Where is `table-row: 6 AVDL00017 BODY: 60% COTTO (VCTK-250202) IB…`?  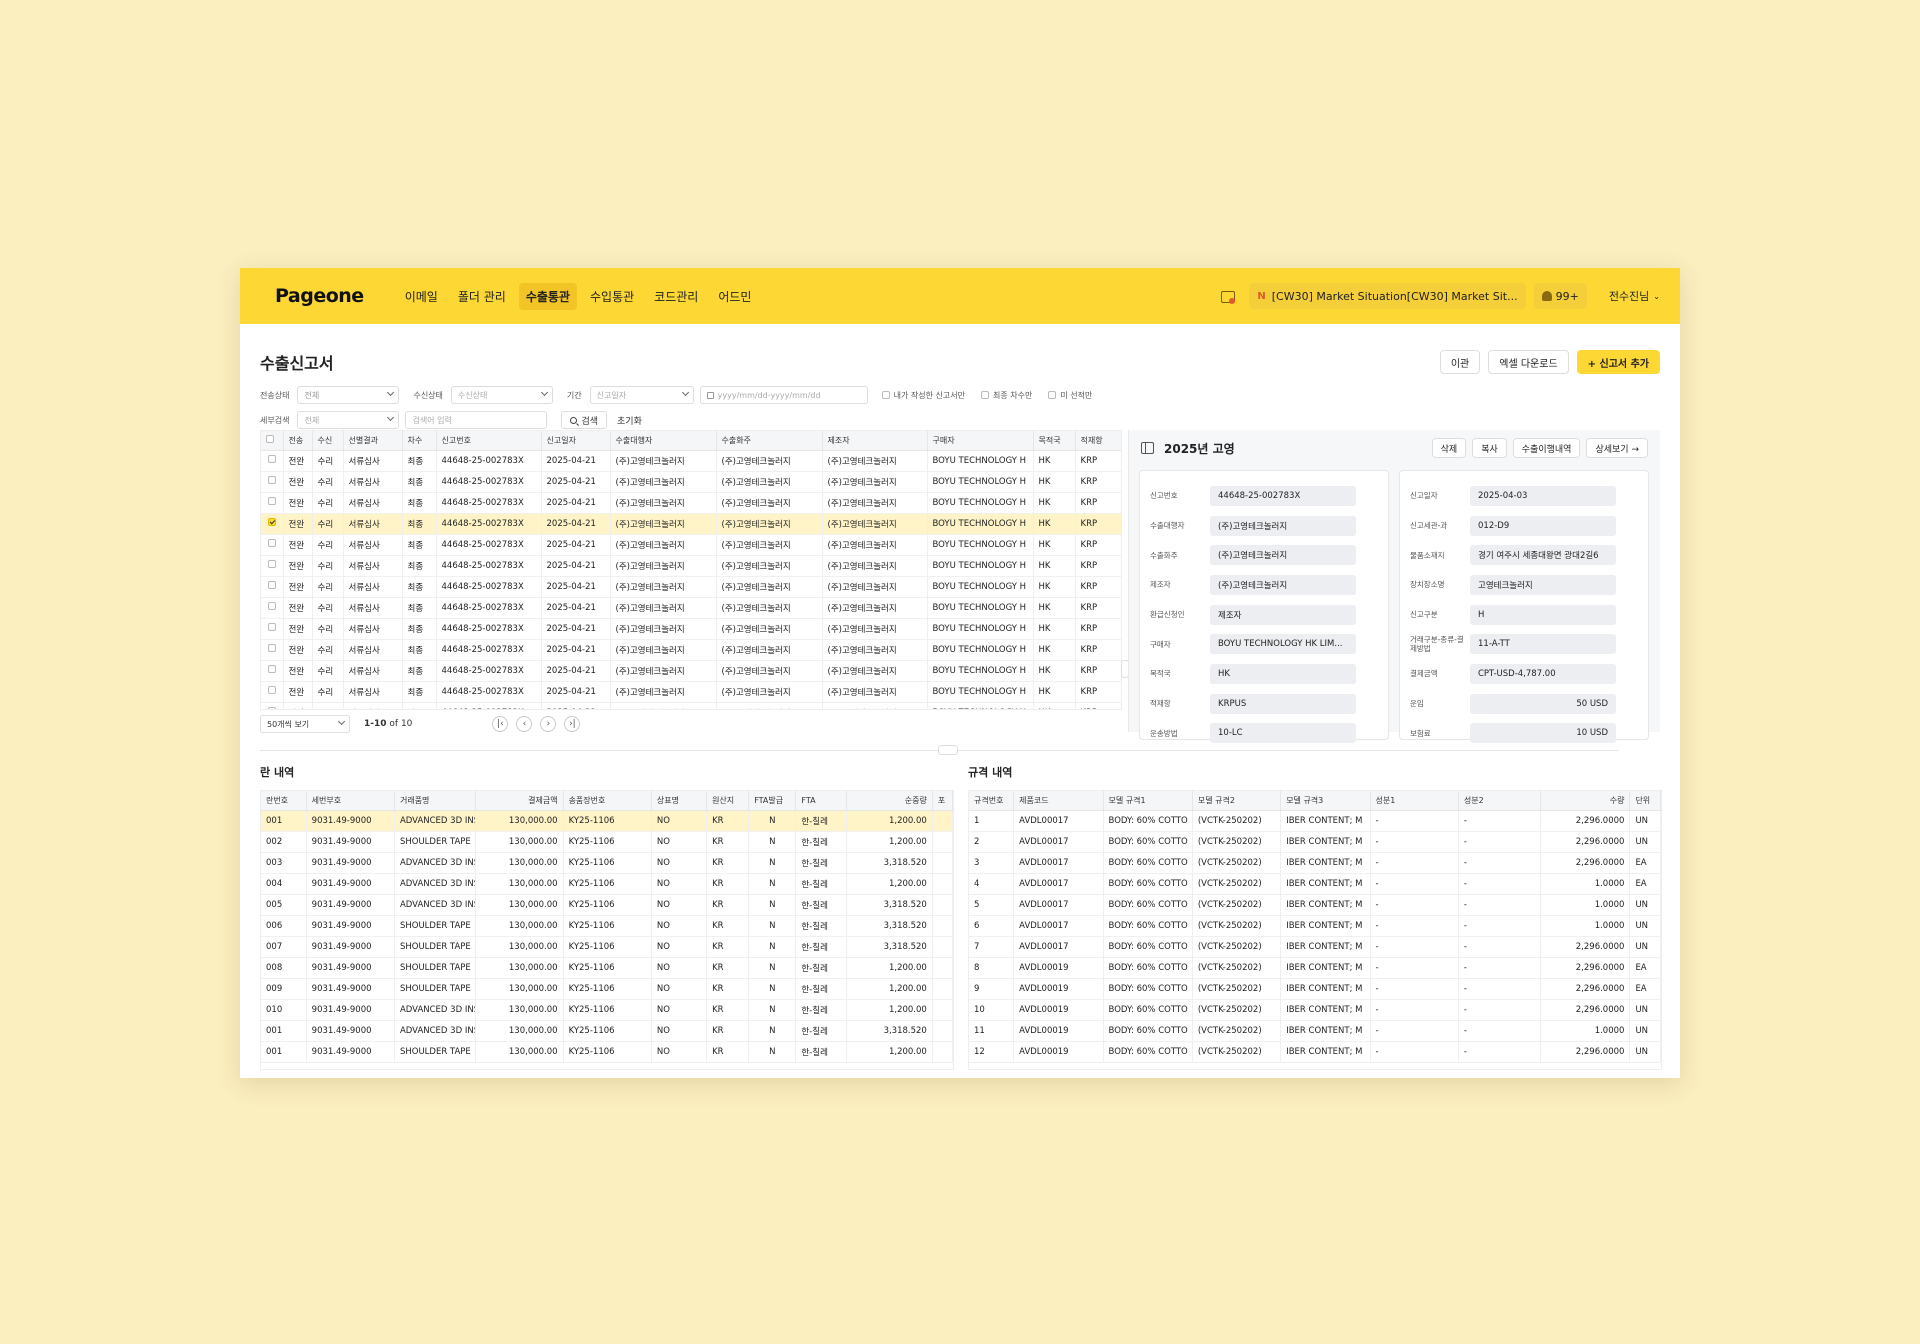 table-row: 6 AVDL00017 BODY: 60% COTTO (VCTK-250202) IB… is located at coordinates (1315, 926).